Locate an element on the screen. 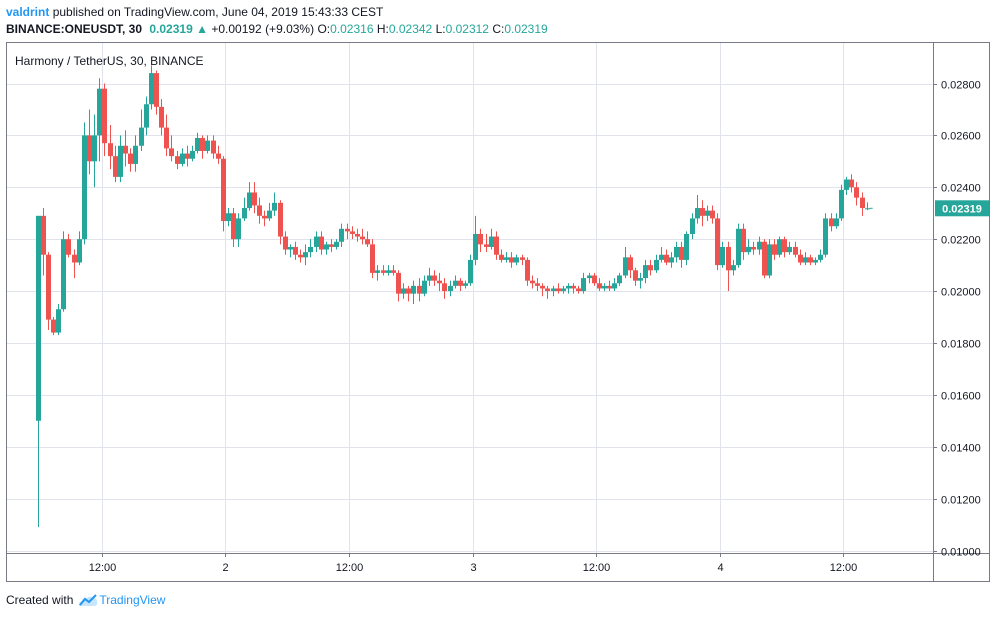  high-value: 0.02342 is located at coordinates (410, 29).